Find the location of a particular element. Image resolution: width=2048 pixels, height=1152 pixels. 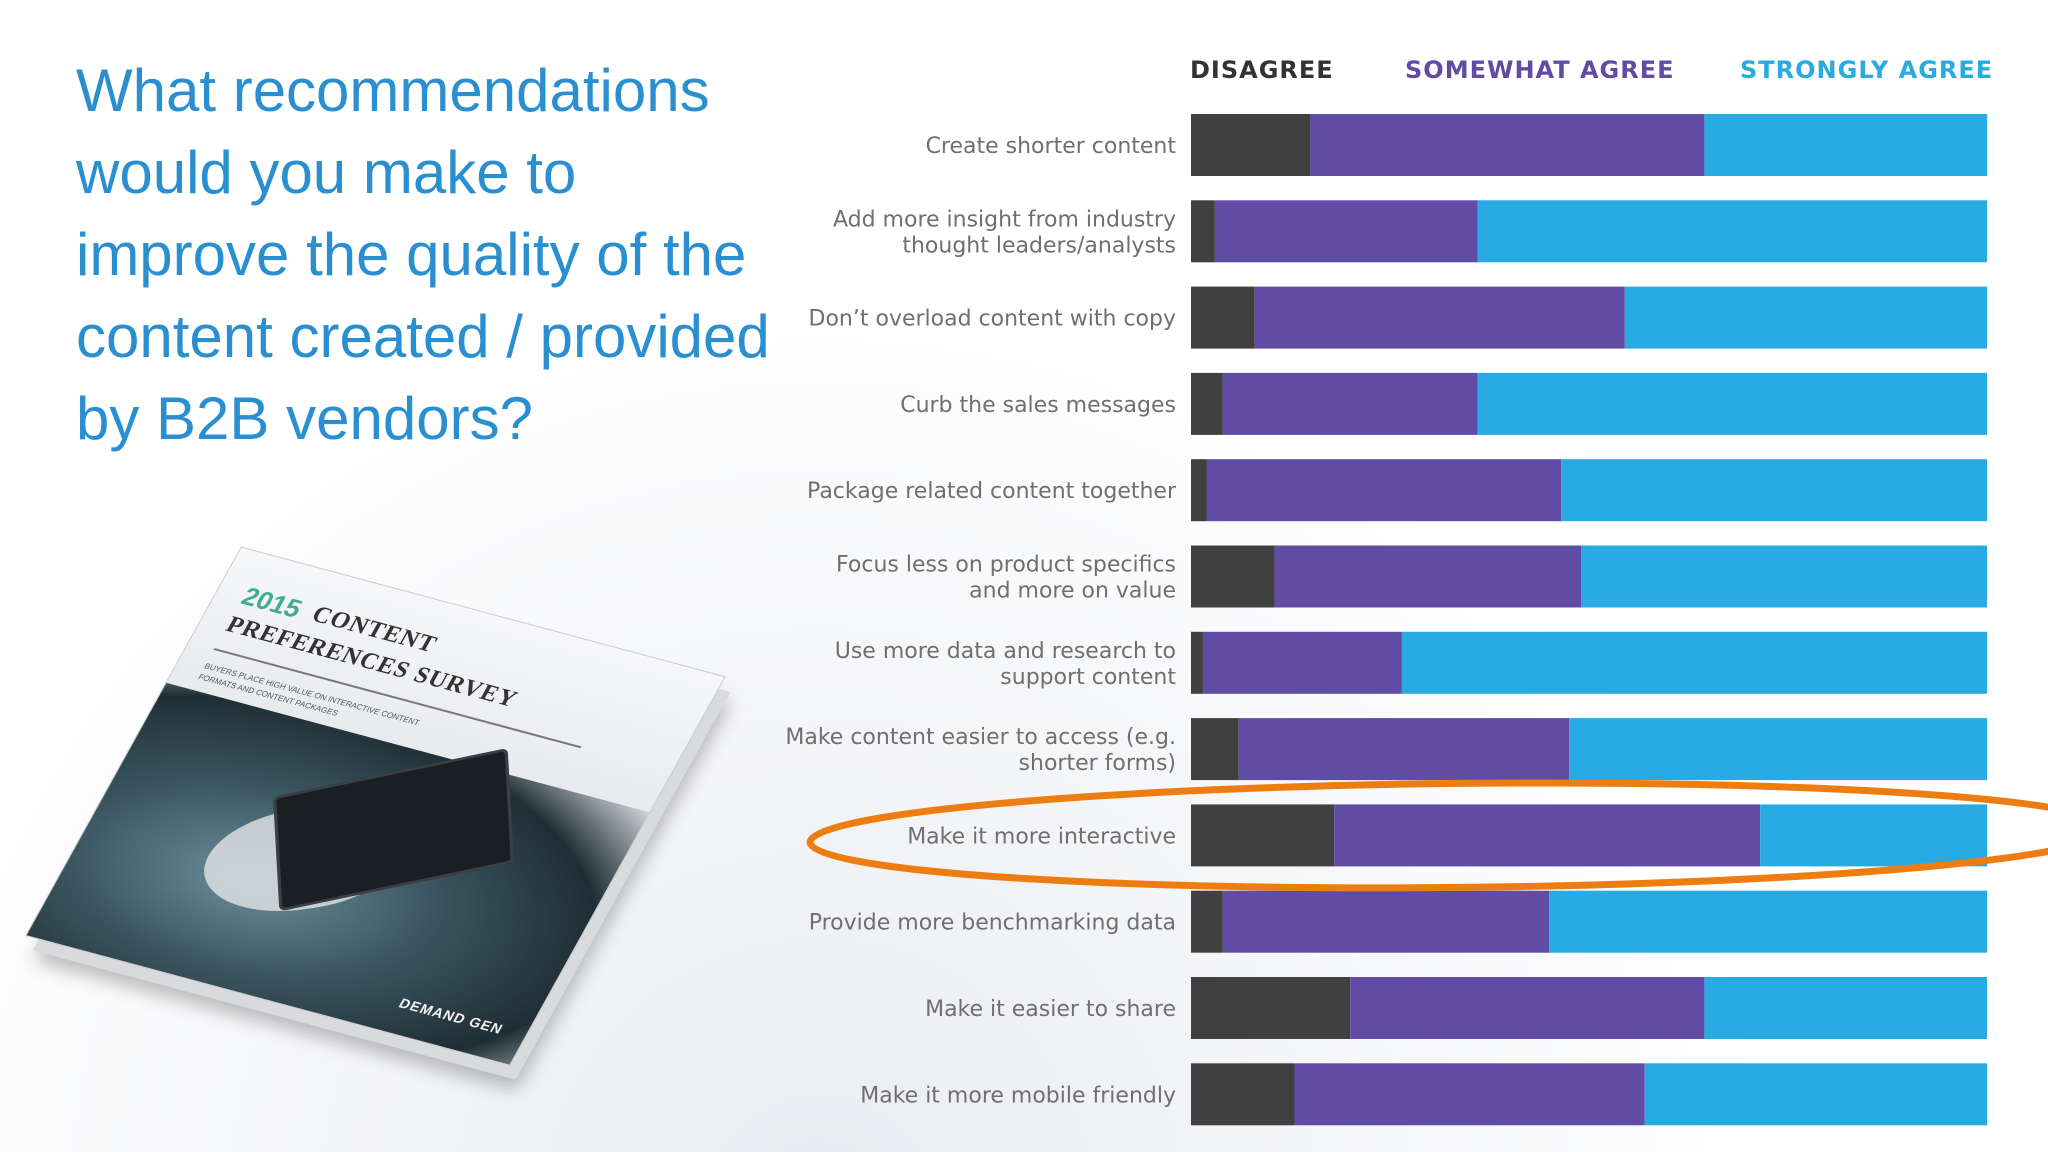

legend-entry: SOMEWHAT AGREE is located at coordinates (1540, 70).